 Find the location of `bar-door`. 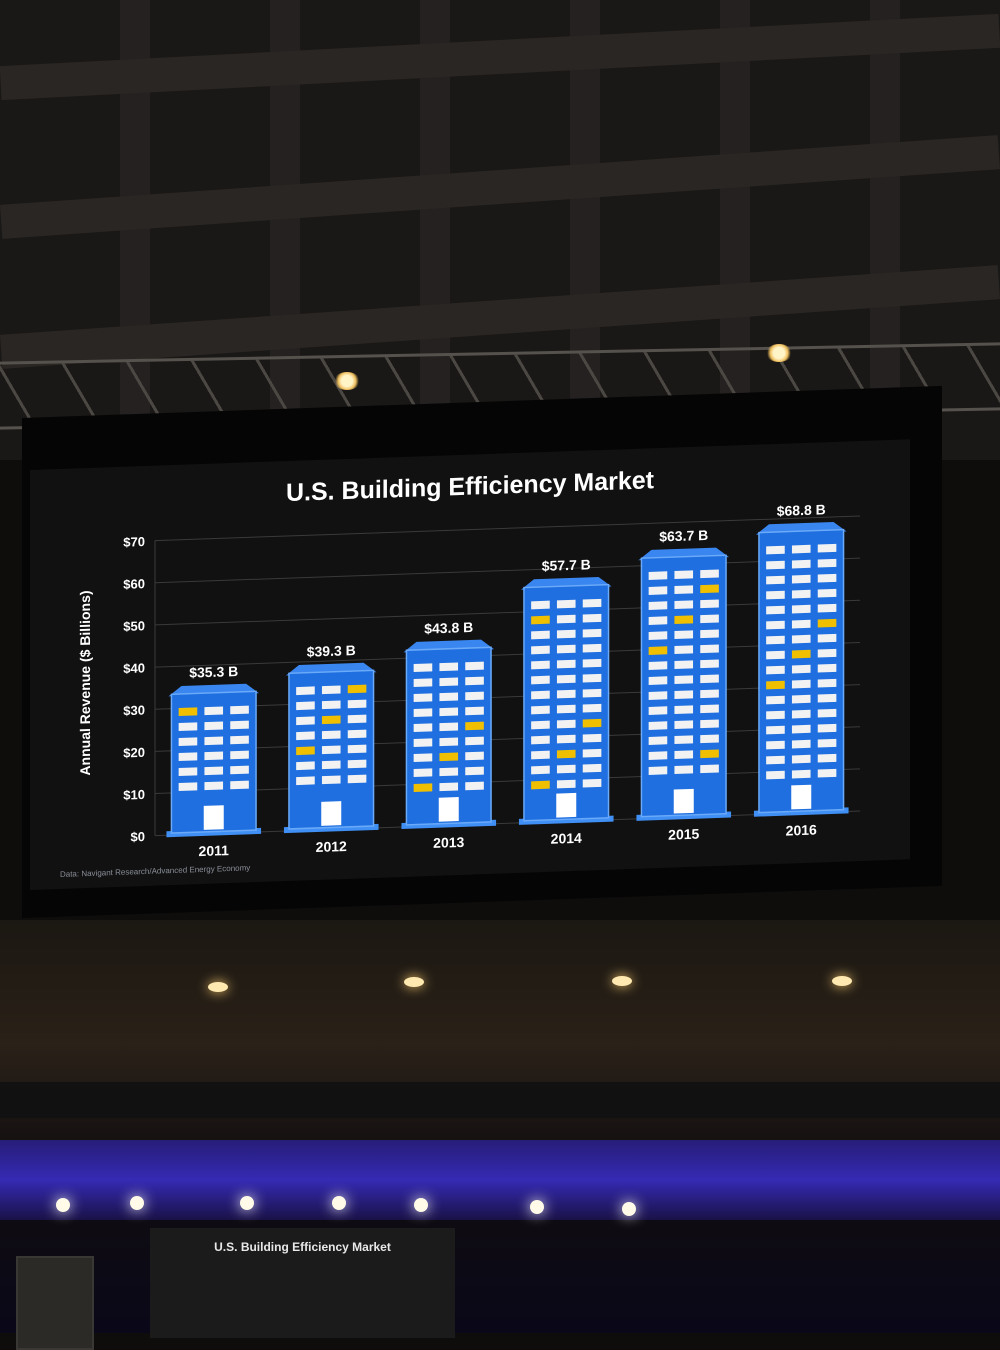

bar-door is located at coordinates (331, 813).